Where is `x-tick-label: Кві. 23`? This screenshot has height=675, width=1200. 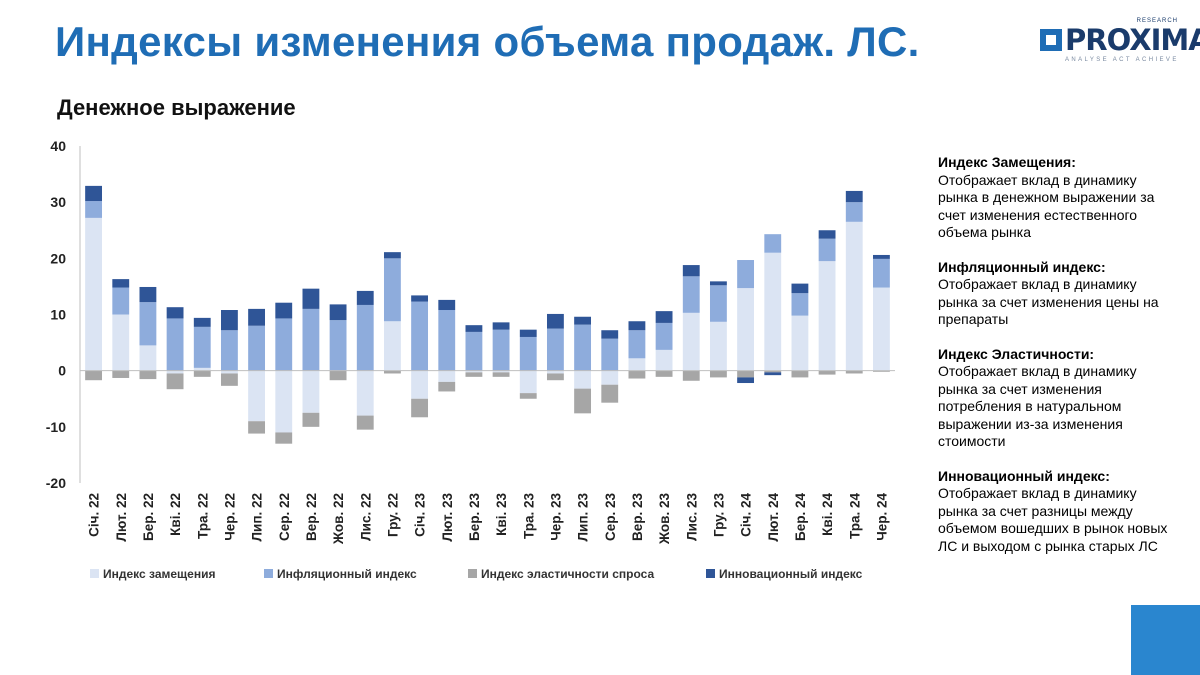 x-tick-label: Кві. 23 is located at coordinates (501, 514).